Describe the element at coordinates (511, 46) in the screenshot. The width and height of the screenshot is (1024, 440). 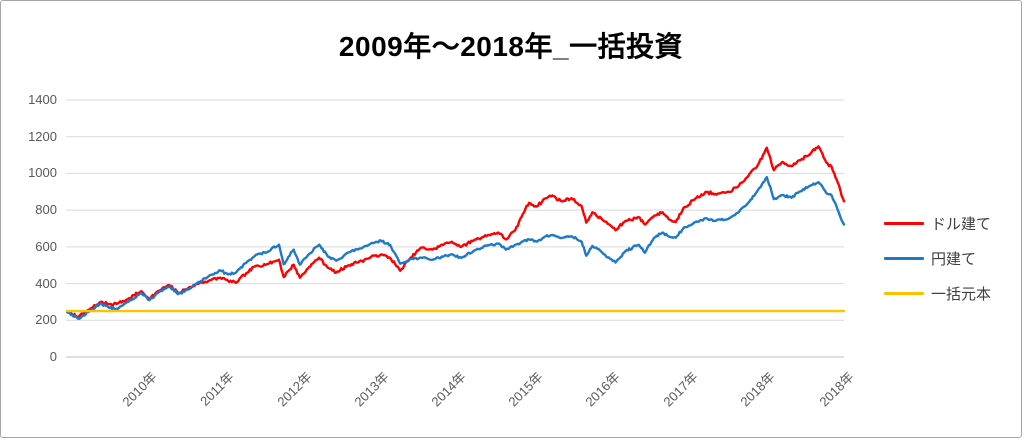
I see `chart-title: 2009年～2018年_一括投資` at that location.